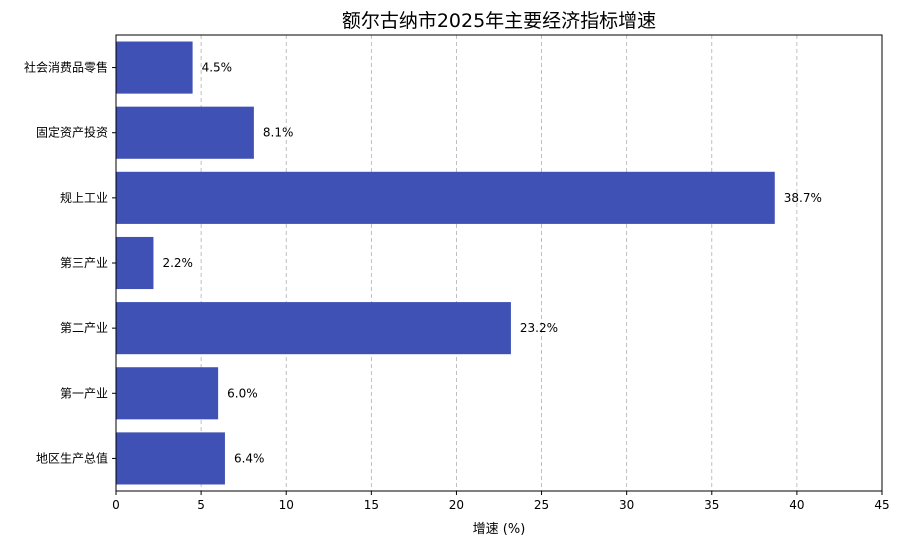  What do you see at coordinates (371, 505) in the screenshot?
I see `x-tick-label: 15` at bounding box center [371, 505].